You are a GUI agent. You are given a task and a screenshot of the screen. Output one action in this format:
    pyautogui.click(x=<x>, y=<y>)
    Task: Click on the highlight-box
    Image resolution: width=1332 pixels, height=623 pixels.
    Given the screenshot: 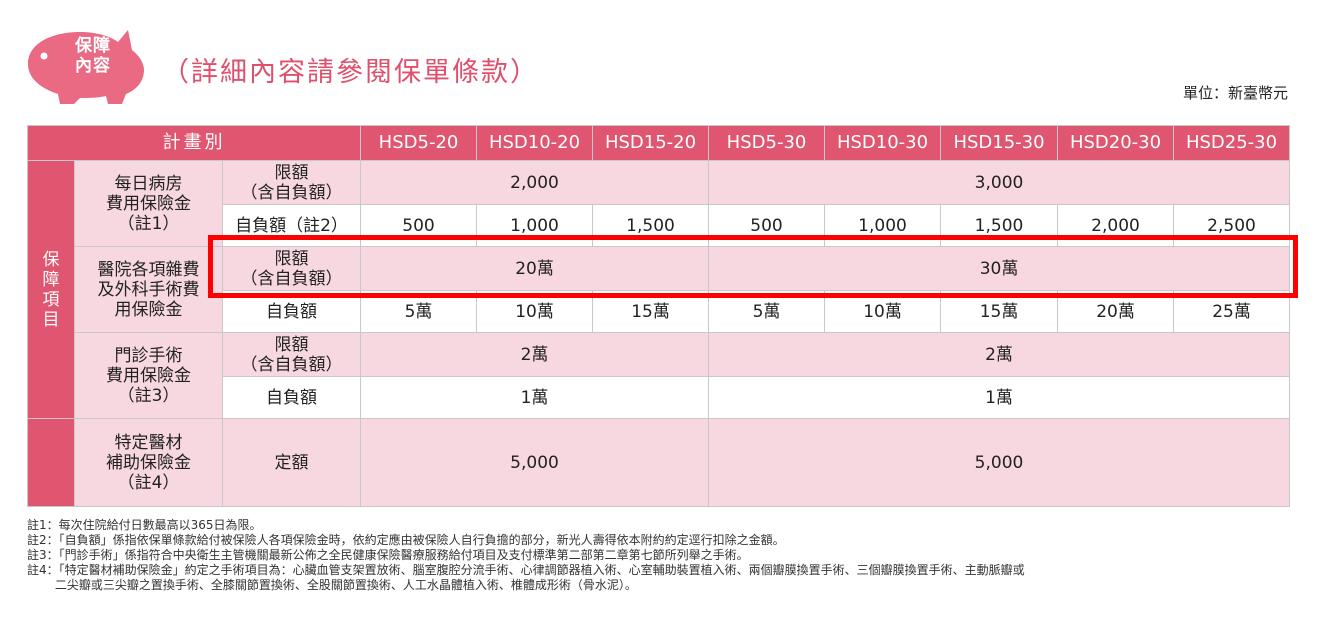 What is the action you would take?
    pyautogui.click(x=753, y=266)
    